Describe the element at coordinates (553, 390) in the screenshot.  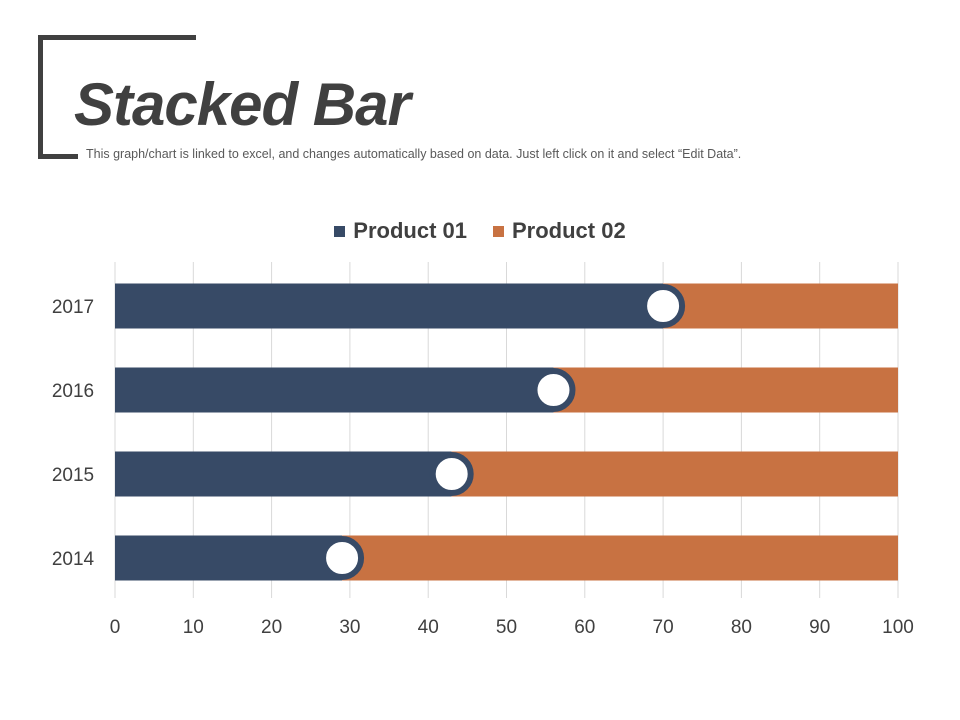
I see `marker-circle-2016` at that location.